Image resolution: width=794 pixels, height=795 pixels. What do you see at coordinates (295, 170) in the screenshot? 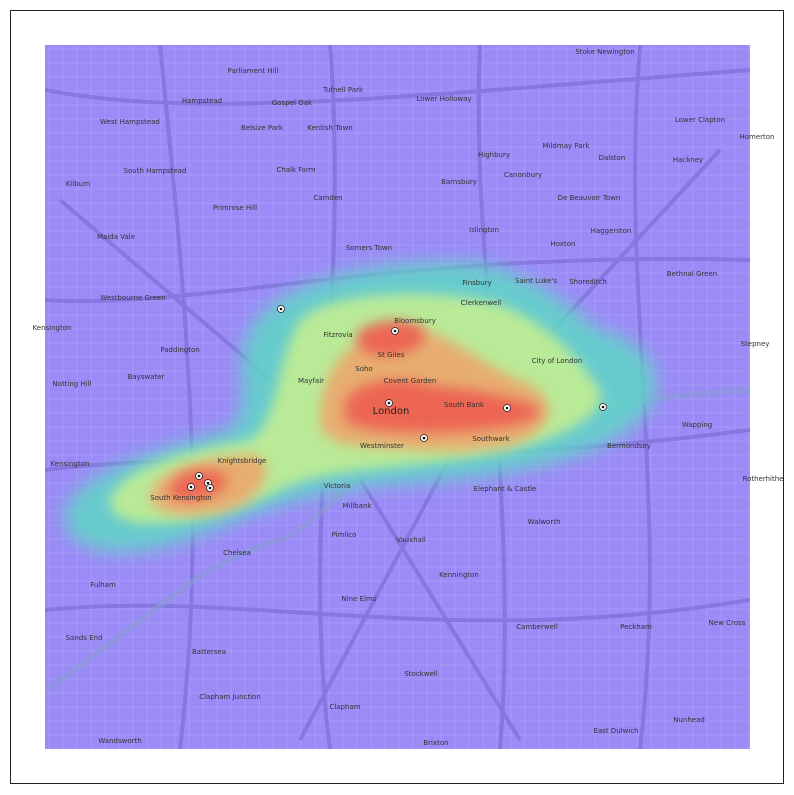
I see `place-label: Chalk Farm` at bounding box center [295, 170].